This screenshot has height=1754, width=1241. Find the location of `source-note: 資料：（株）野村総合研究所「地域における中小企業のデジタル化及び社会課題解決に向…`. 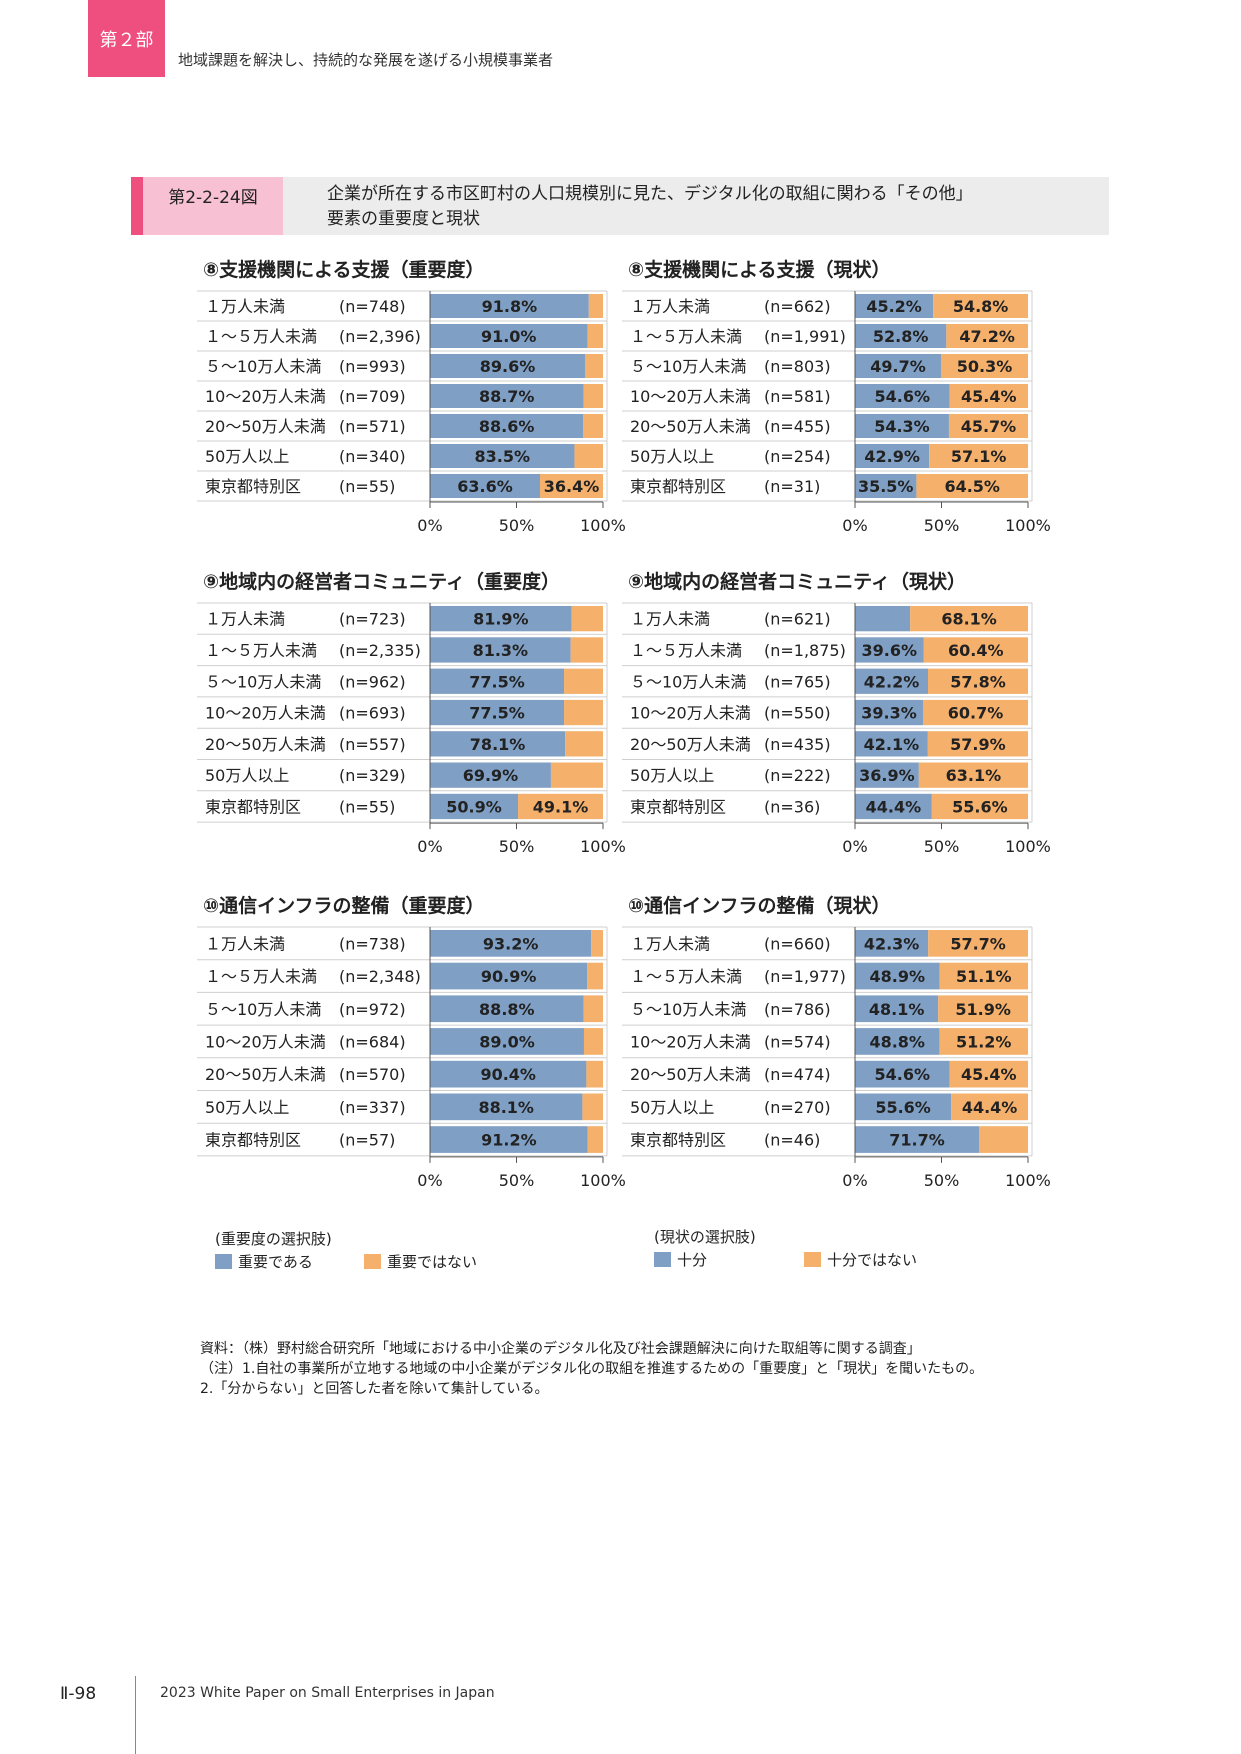

source-note: 資料：（株）野村総合研究所「地域における中小企業のデジタル化及び社会課題解決に向… is located at coordinates (560, 1349).